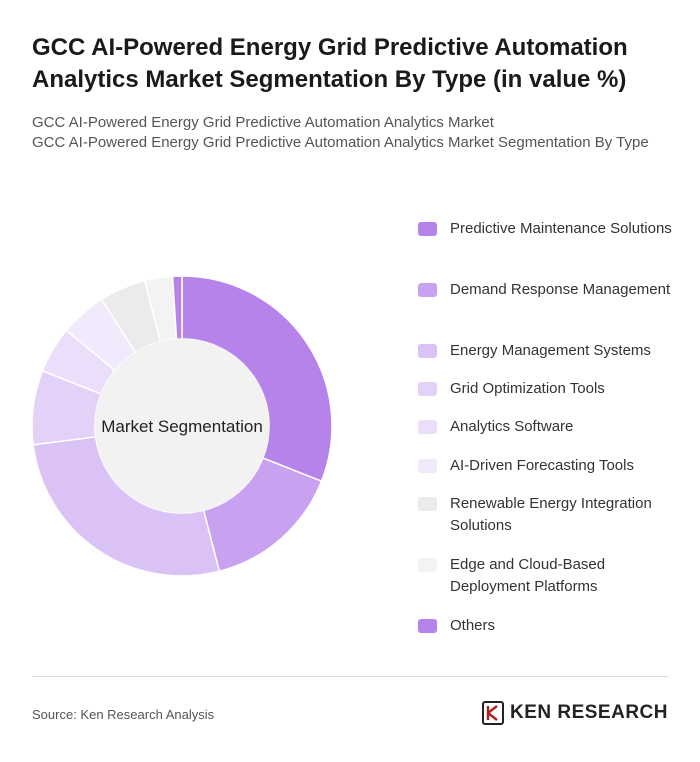 This screenshot has width=700, height=762. What do you see at coordinates (512, 426) in the screenshot?
I see `legend-label: Analytics Software` at bounding box center [512, 426].